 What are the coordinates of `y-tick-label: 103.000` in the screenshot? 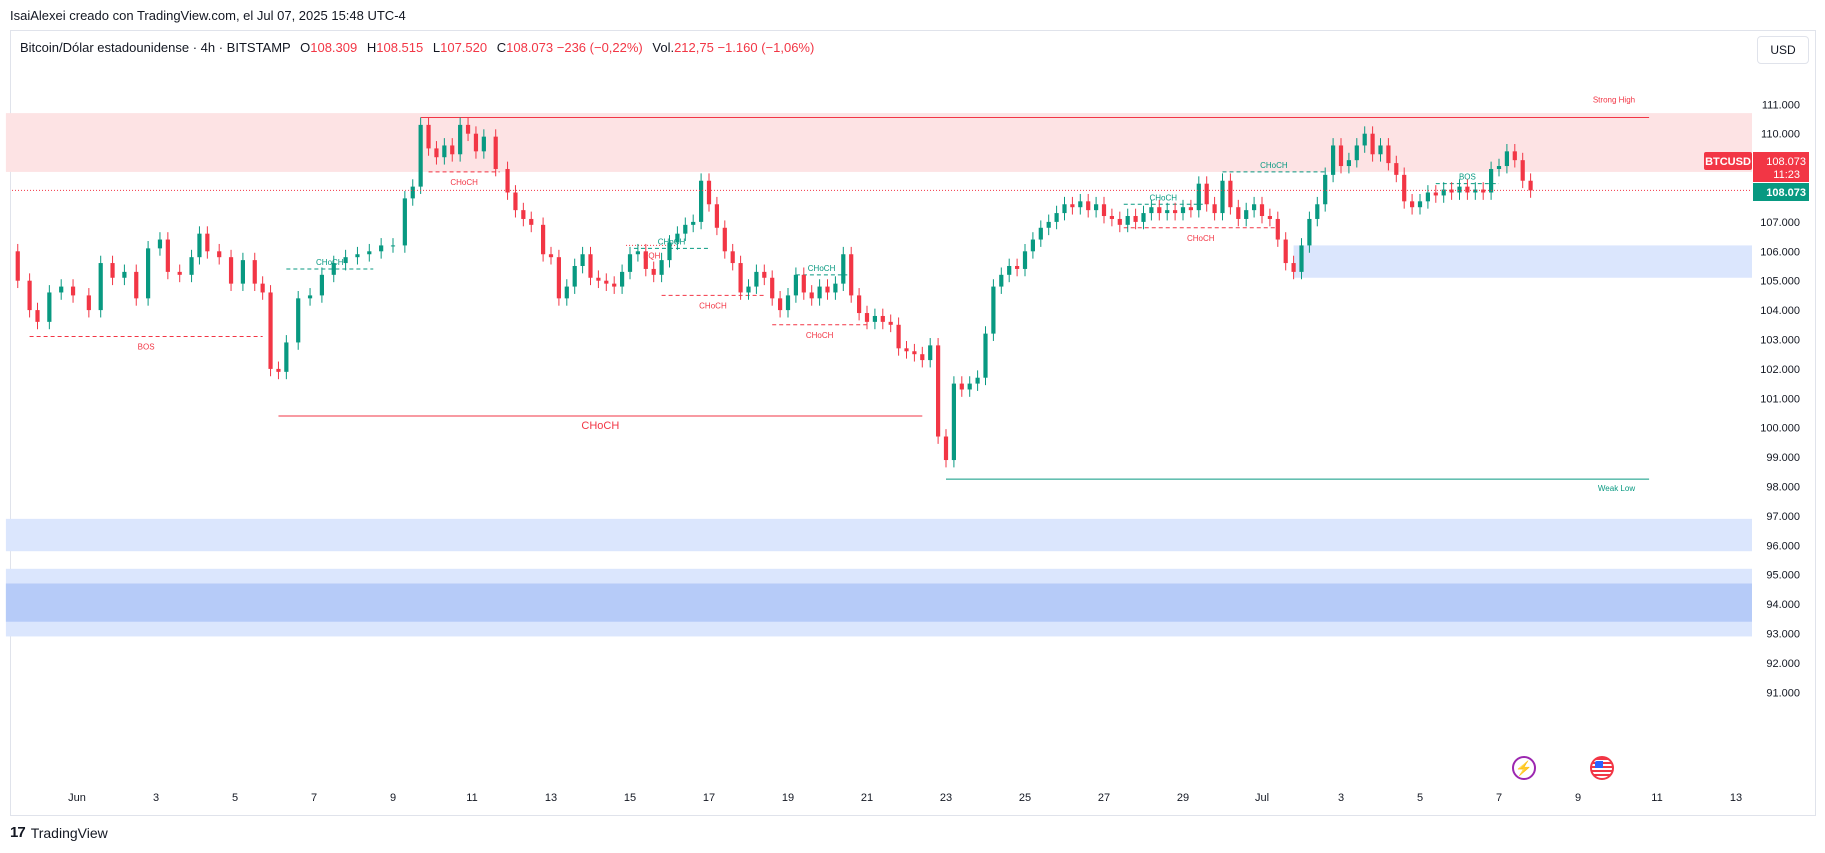 It's located at (1780, 341).